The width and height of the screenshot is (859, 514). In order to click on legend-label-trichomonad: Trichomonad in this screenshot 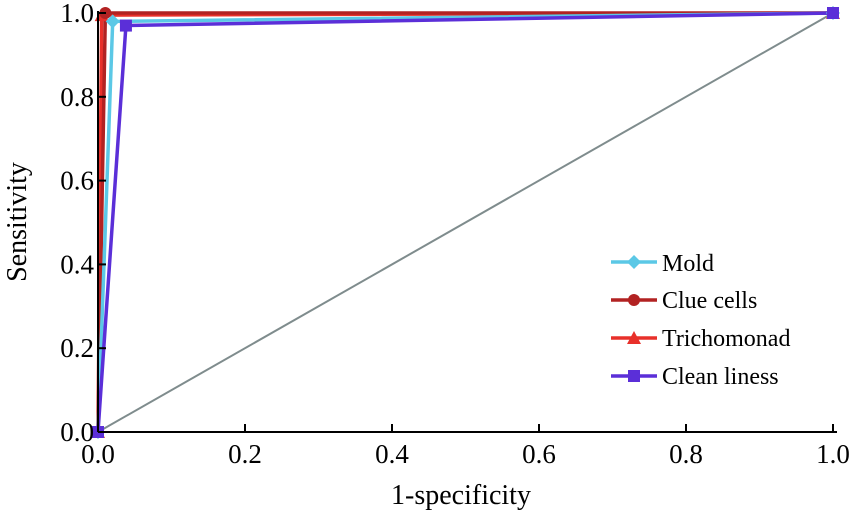, I will do `click(726, 339)`.